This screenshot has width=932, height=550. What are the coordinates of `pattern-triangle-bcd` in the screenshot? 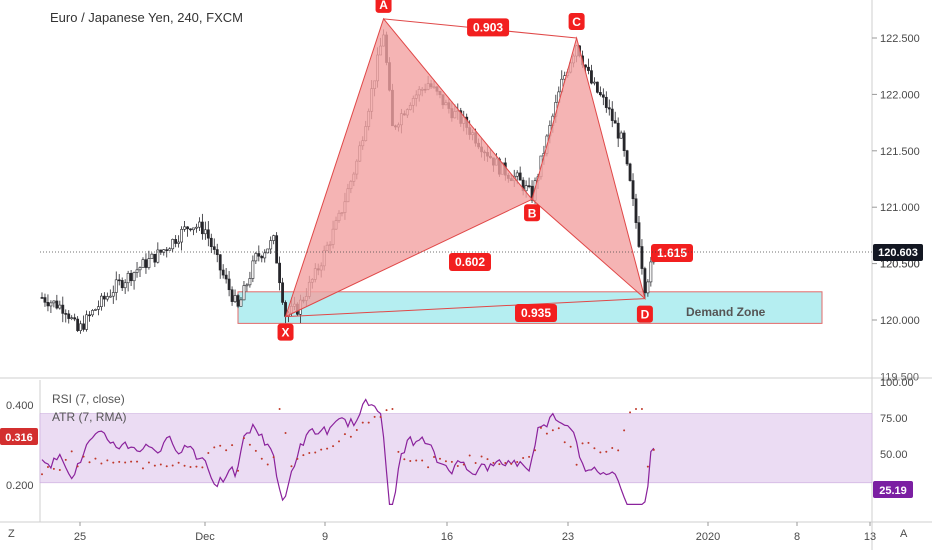 It's located at (588, 168).